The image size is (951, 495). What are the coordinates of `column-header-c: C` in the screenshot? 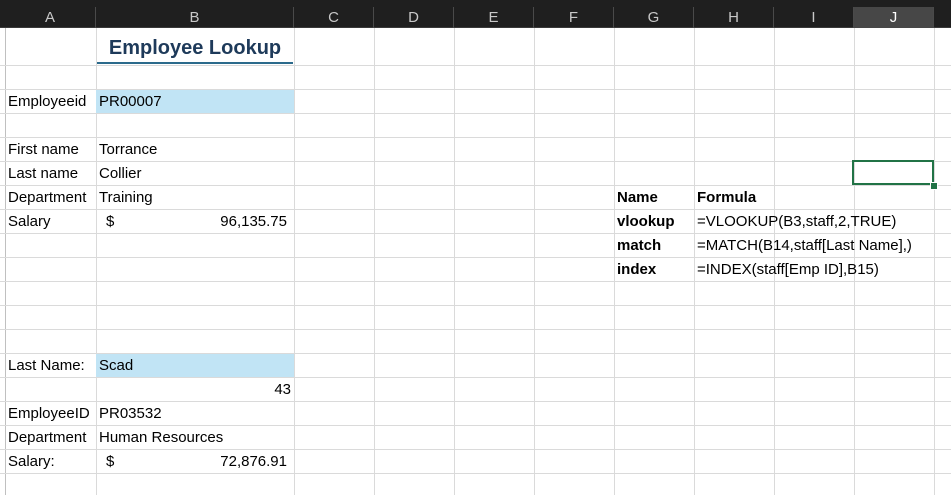 It's located at (334, 17).